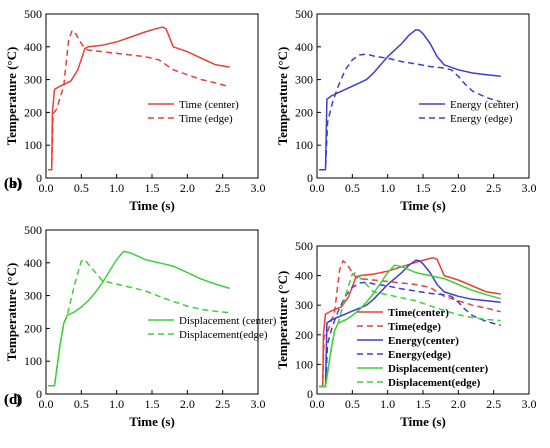  I want to click on legend-label-time-center: Time(center), so click(418, 313).